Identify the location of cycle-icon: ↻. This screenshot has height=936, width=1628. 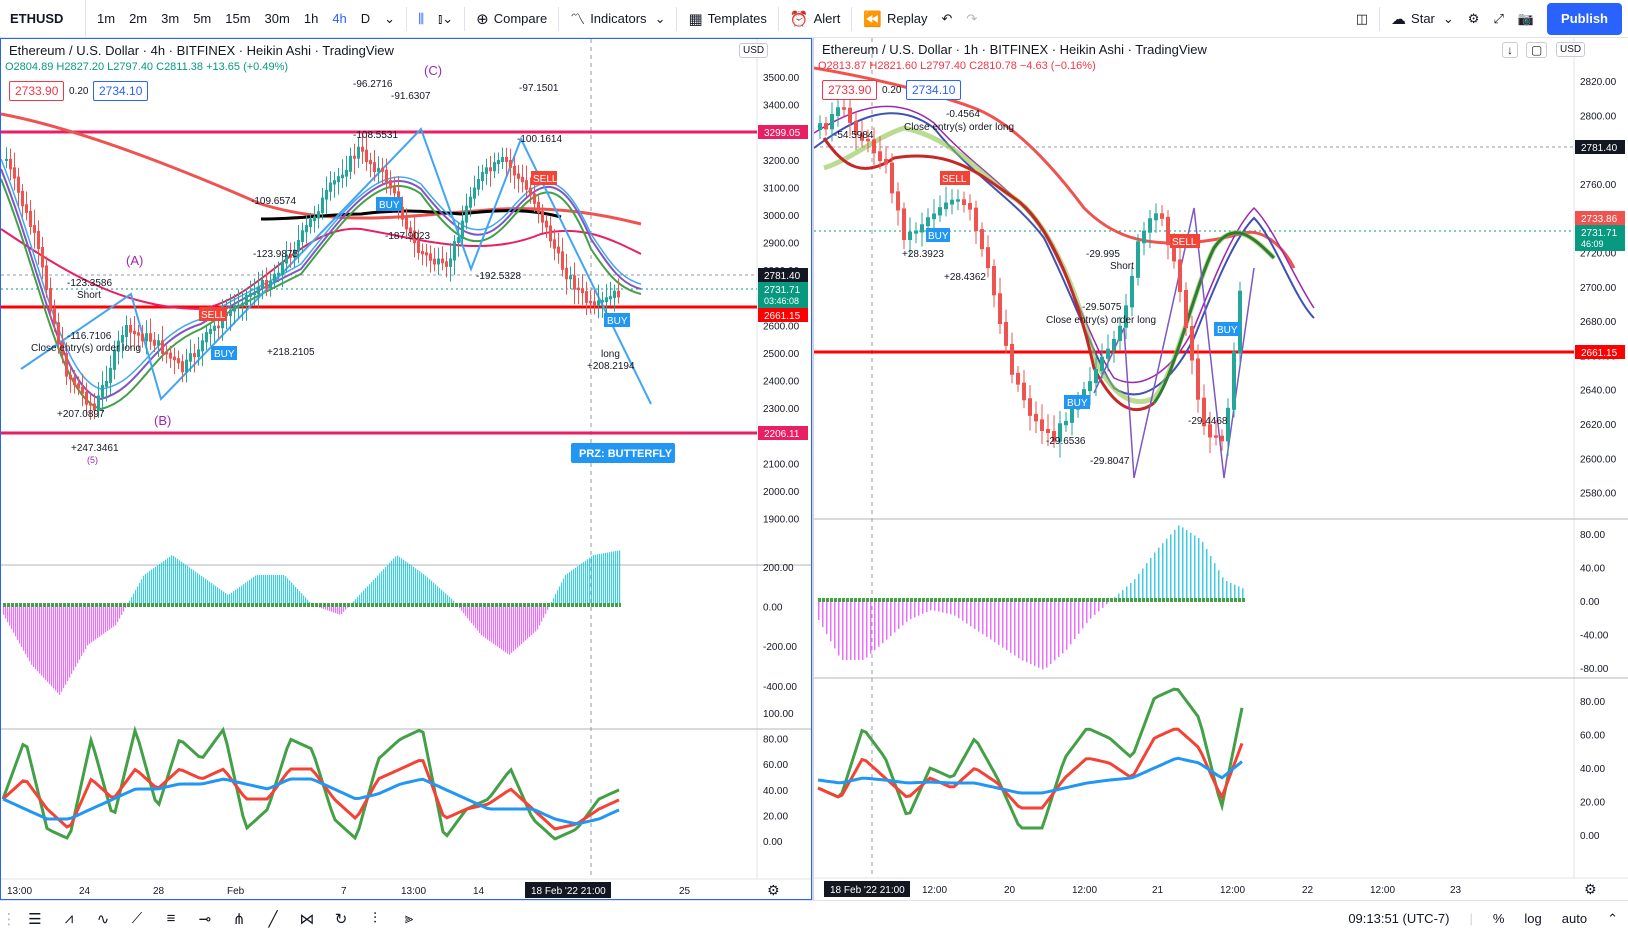
(341, 919).